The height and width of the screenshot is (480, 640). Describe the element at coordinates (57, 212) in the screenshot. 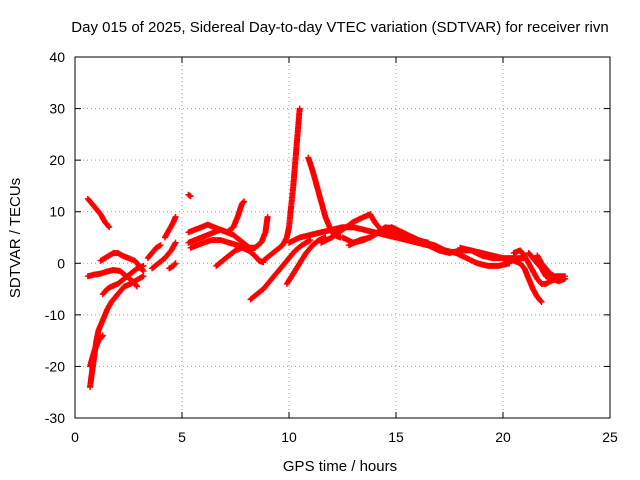

I see `y-tick-label: 10` at that location.